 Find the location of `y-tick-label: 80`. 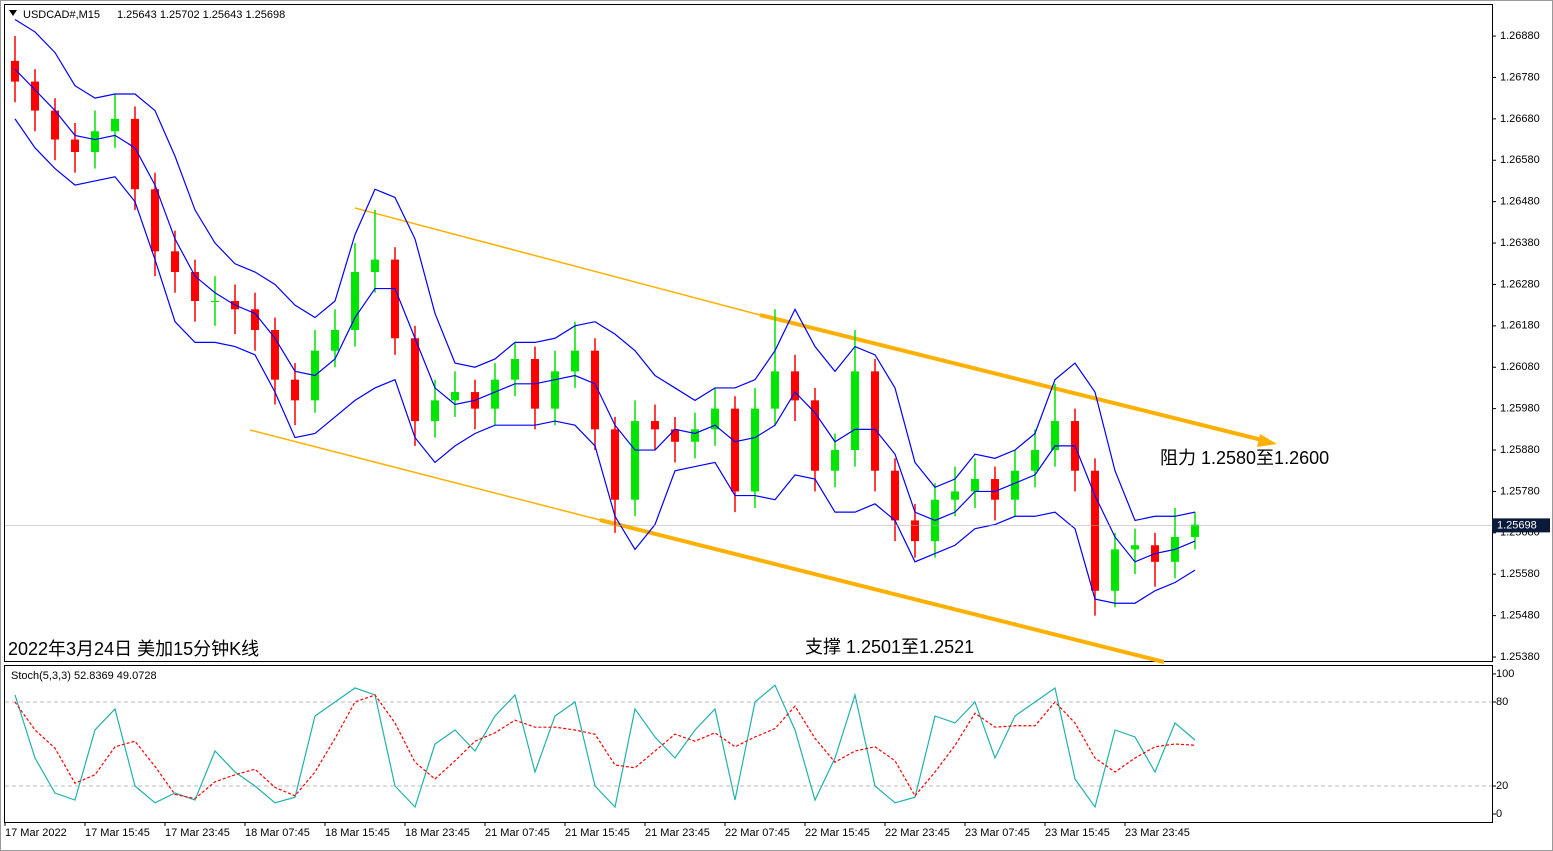

y-tick-label: 80 is located at coordinates (1502, 702).